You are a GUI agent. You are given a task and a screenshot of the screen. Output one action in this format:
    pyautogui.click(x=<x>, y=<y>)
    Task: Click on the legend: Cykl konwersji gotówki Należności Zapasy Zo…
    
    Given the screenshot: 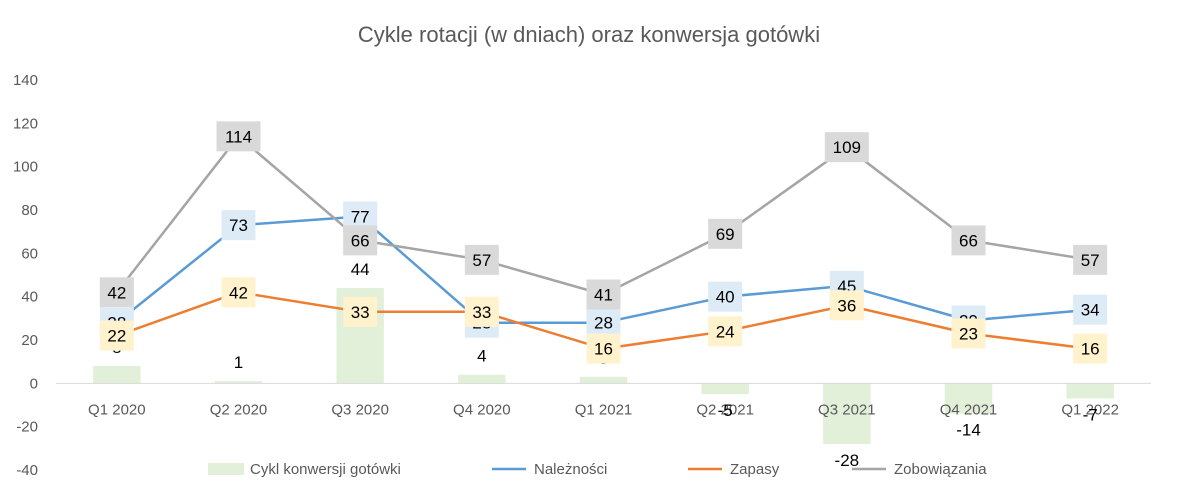 What is the action you would take?
    pyautogui.click(x=597, y=469)
    